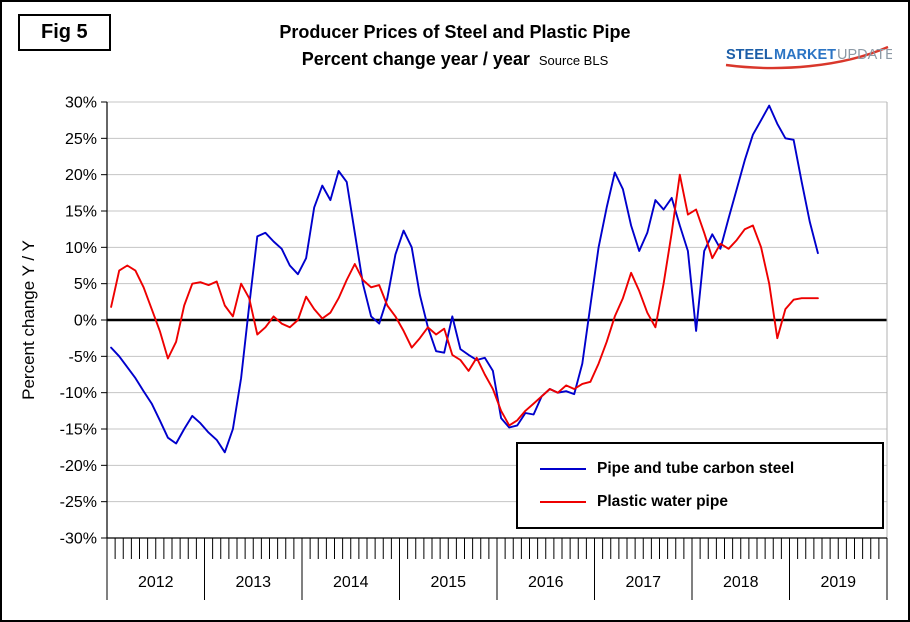 The image size is (910, 622). What do you see at coordinates (81, 103) in the screenshot?
I see `svg-text: 30%` at bounding box center [81, 103].